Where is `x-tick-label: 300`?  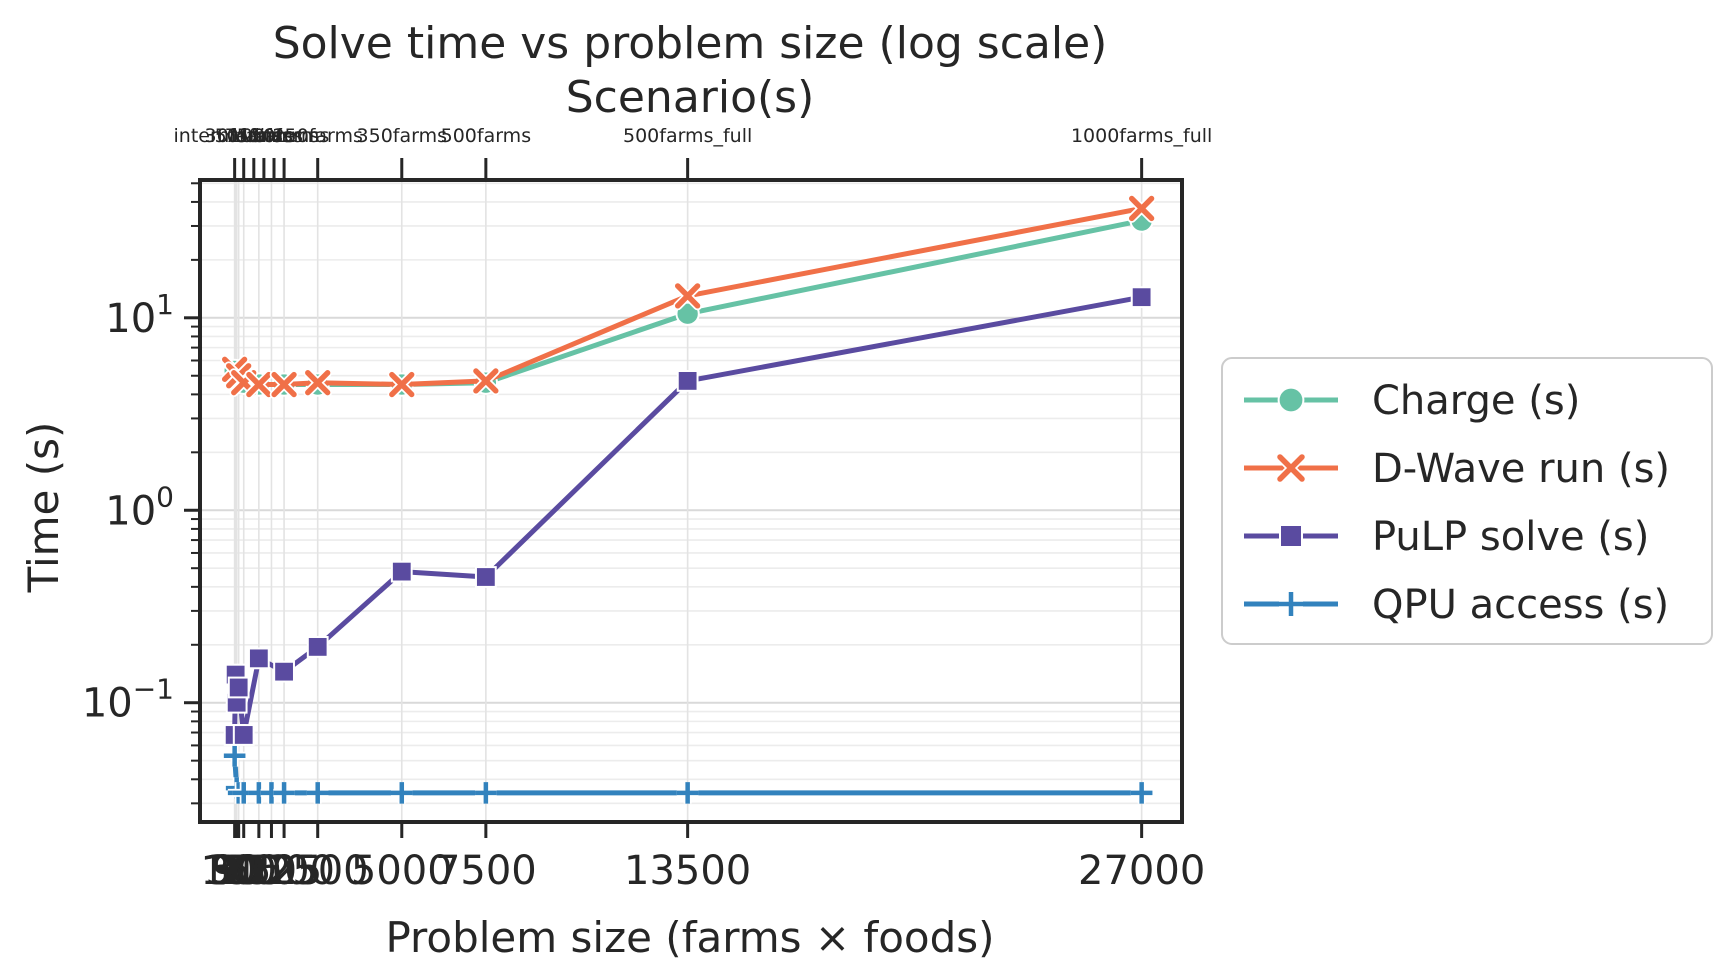
x-tick-label: 300 is located at coordinates (244, 871).